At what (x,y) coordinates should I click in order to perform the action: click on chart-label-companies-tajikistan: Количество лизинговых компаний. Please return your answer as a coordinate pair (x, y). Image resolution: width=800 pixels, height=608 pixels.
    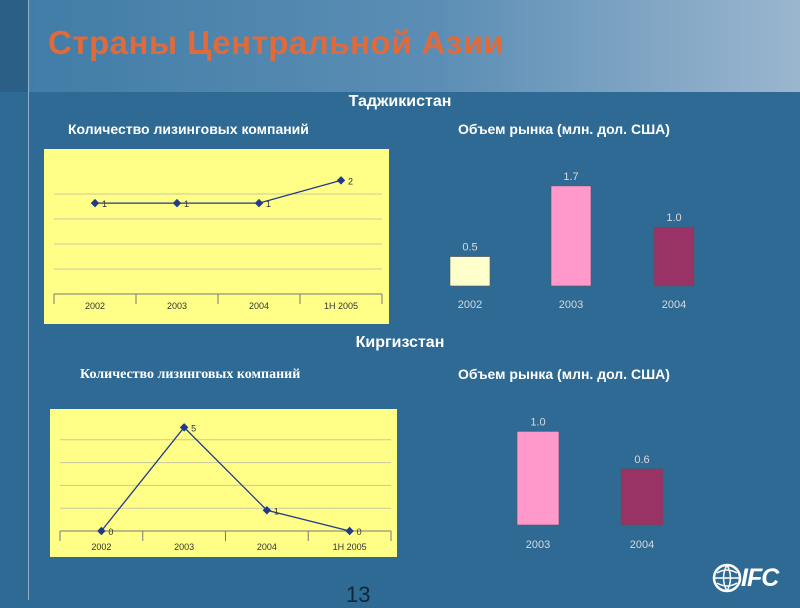
    Looking at the image, I should click on (188, 129).